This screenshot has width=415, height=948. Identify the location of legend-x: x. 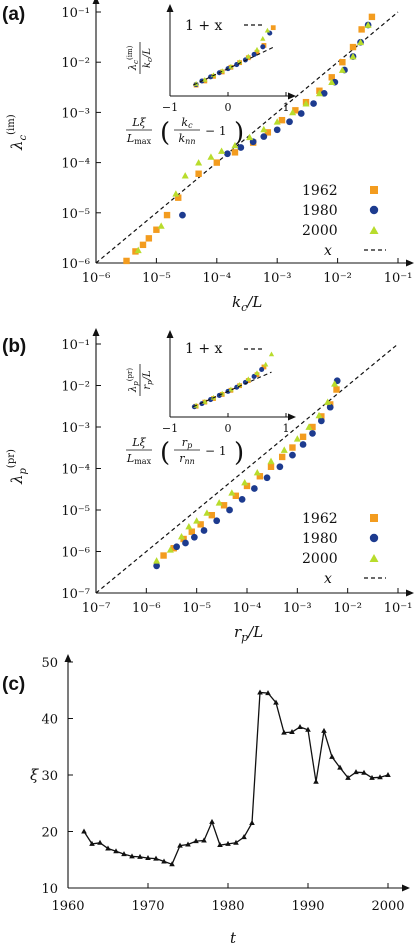
(328, 251).